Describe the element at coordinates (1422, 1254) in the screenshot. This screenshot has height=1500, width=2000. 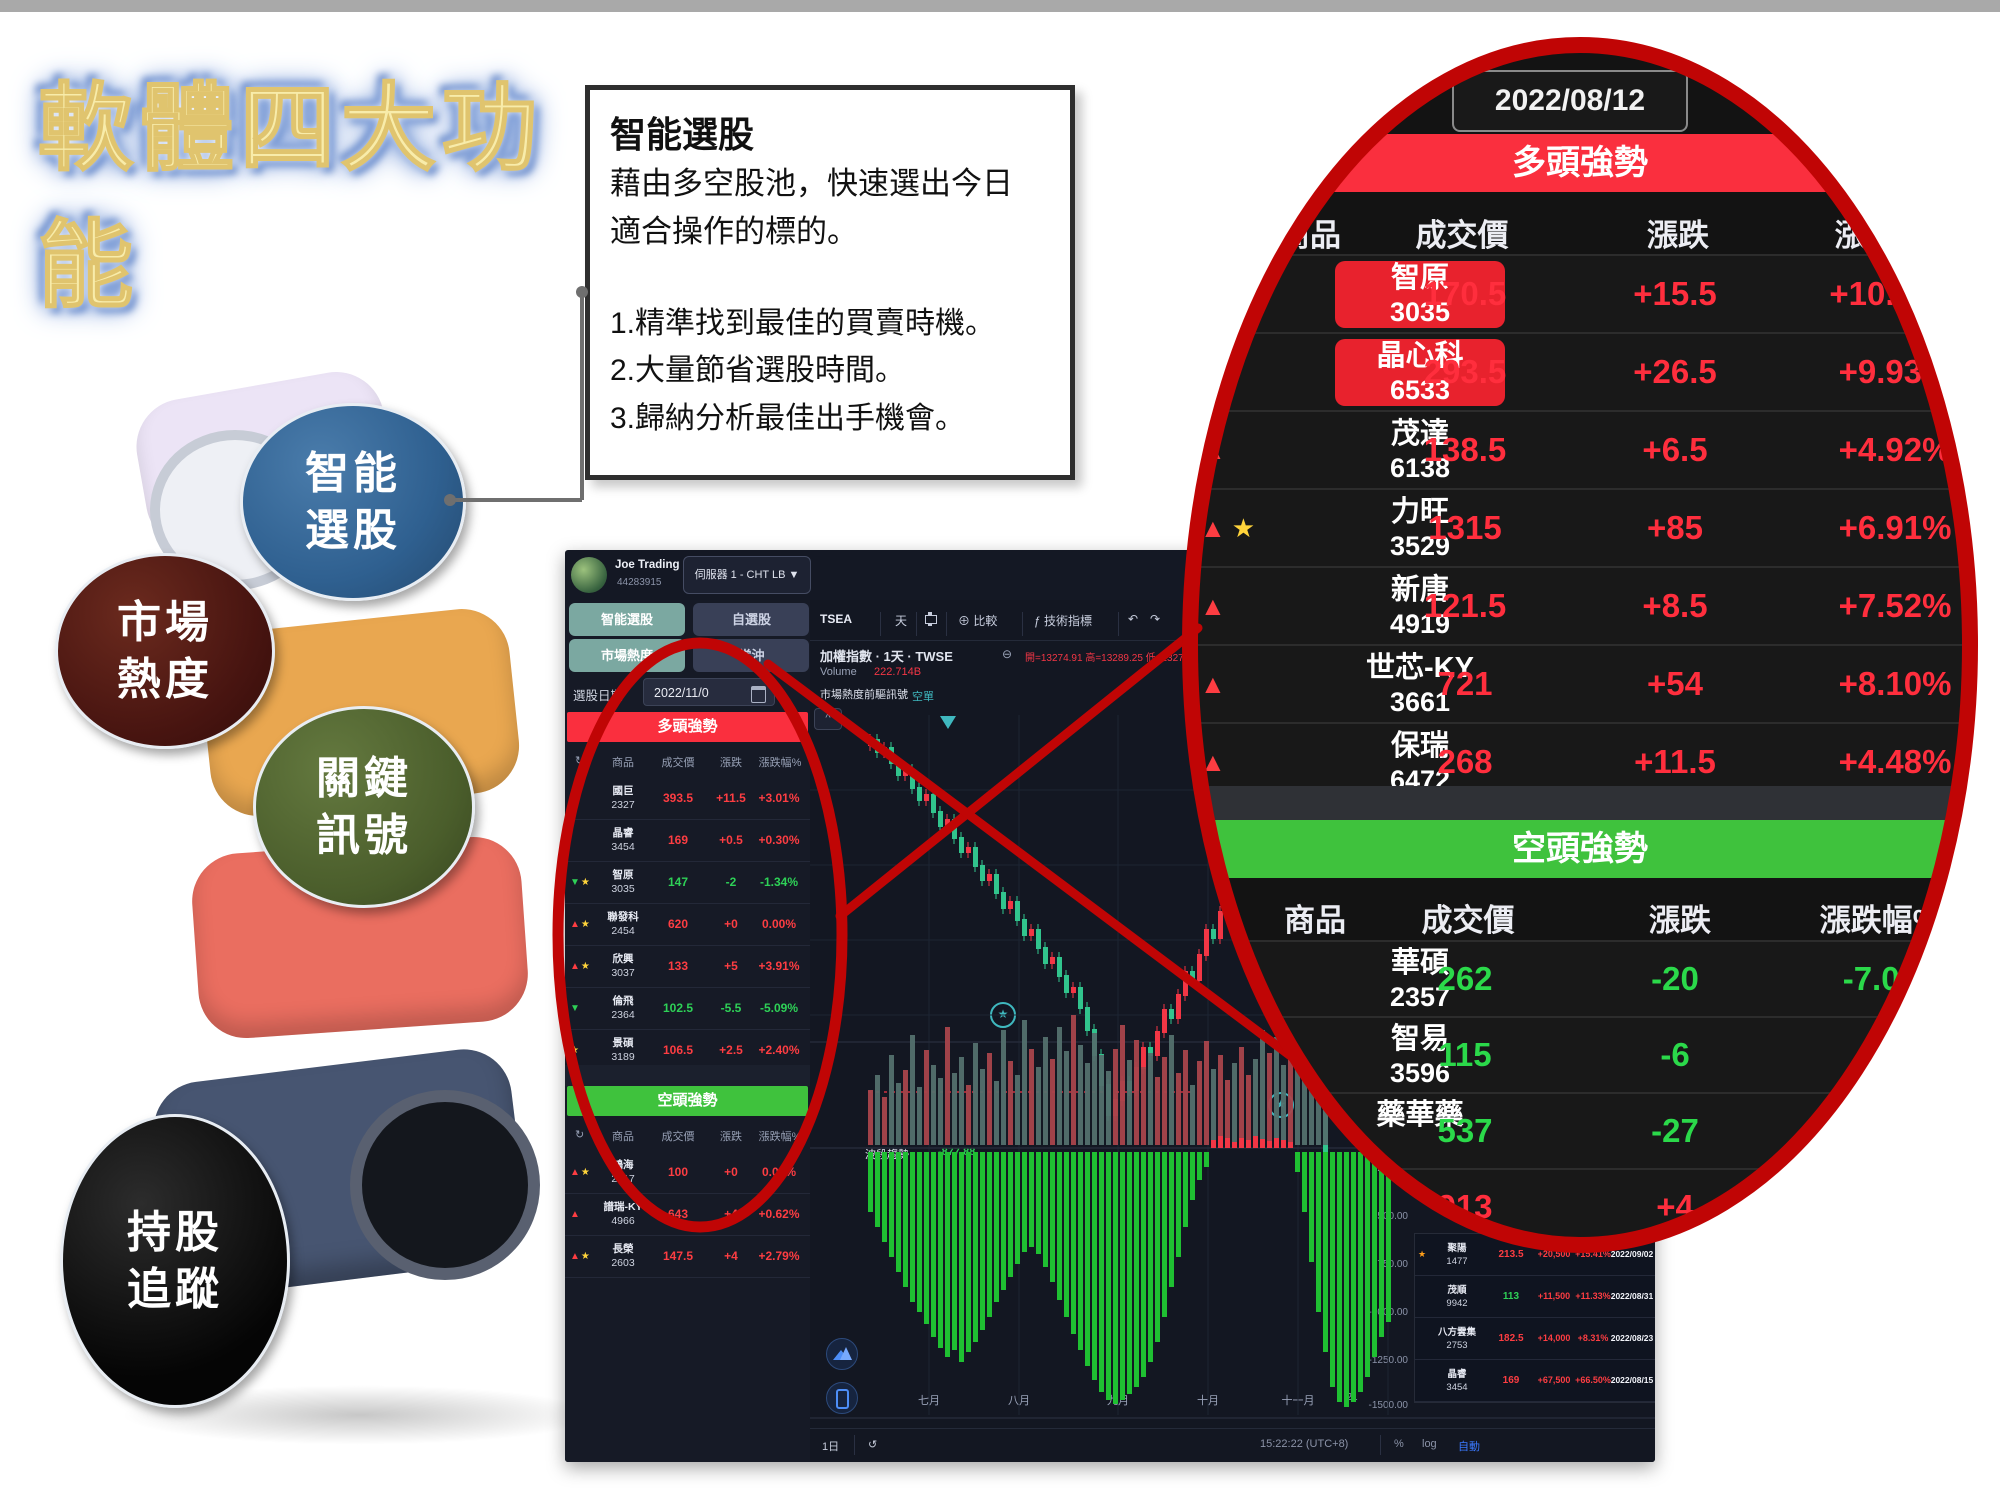
I see `ic-o-icon: ★` at that location.